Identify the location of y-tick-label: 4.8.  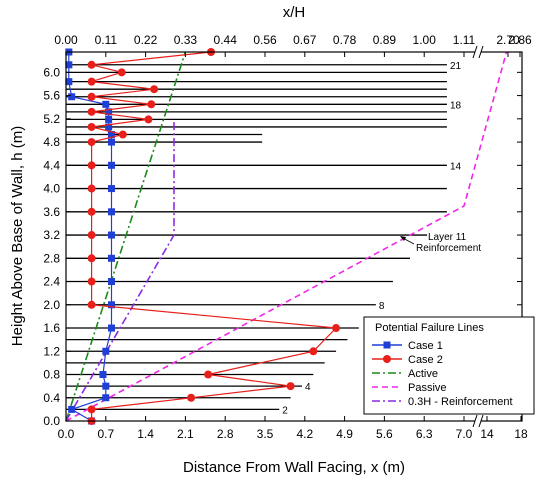
(51, 142).